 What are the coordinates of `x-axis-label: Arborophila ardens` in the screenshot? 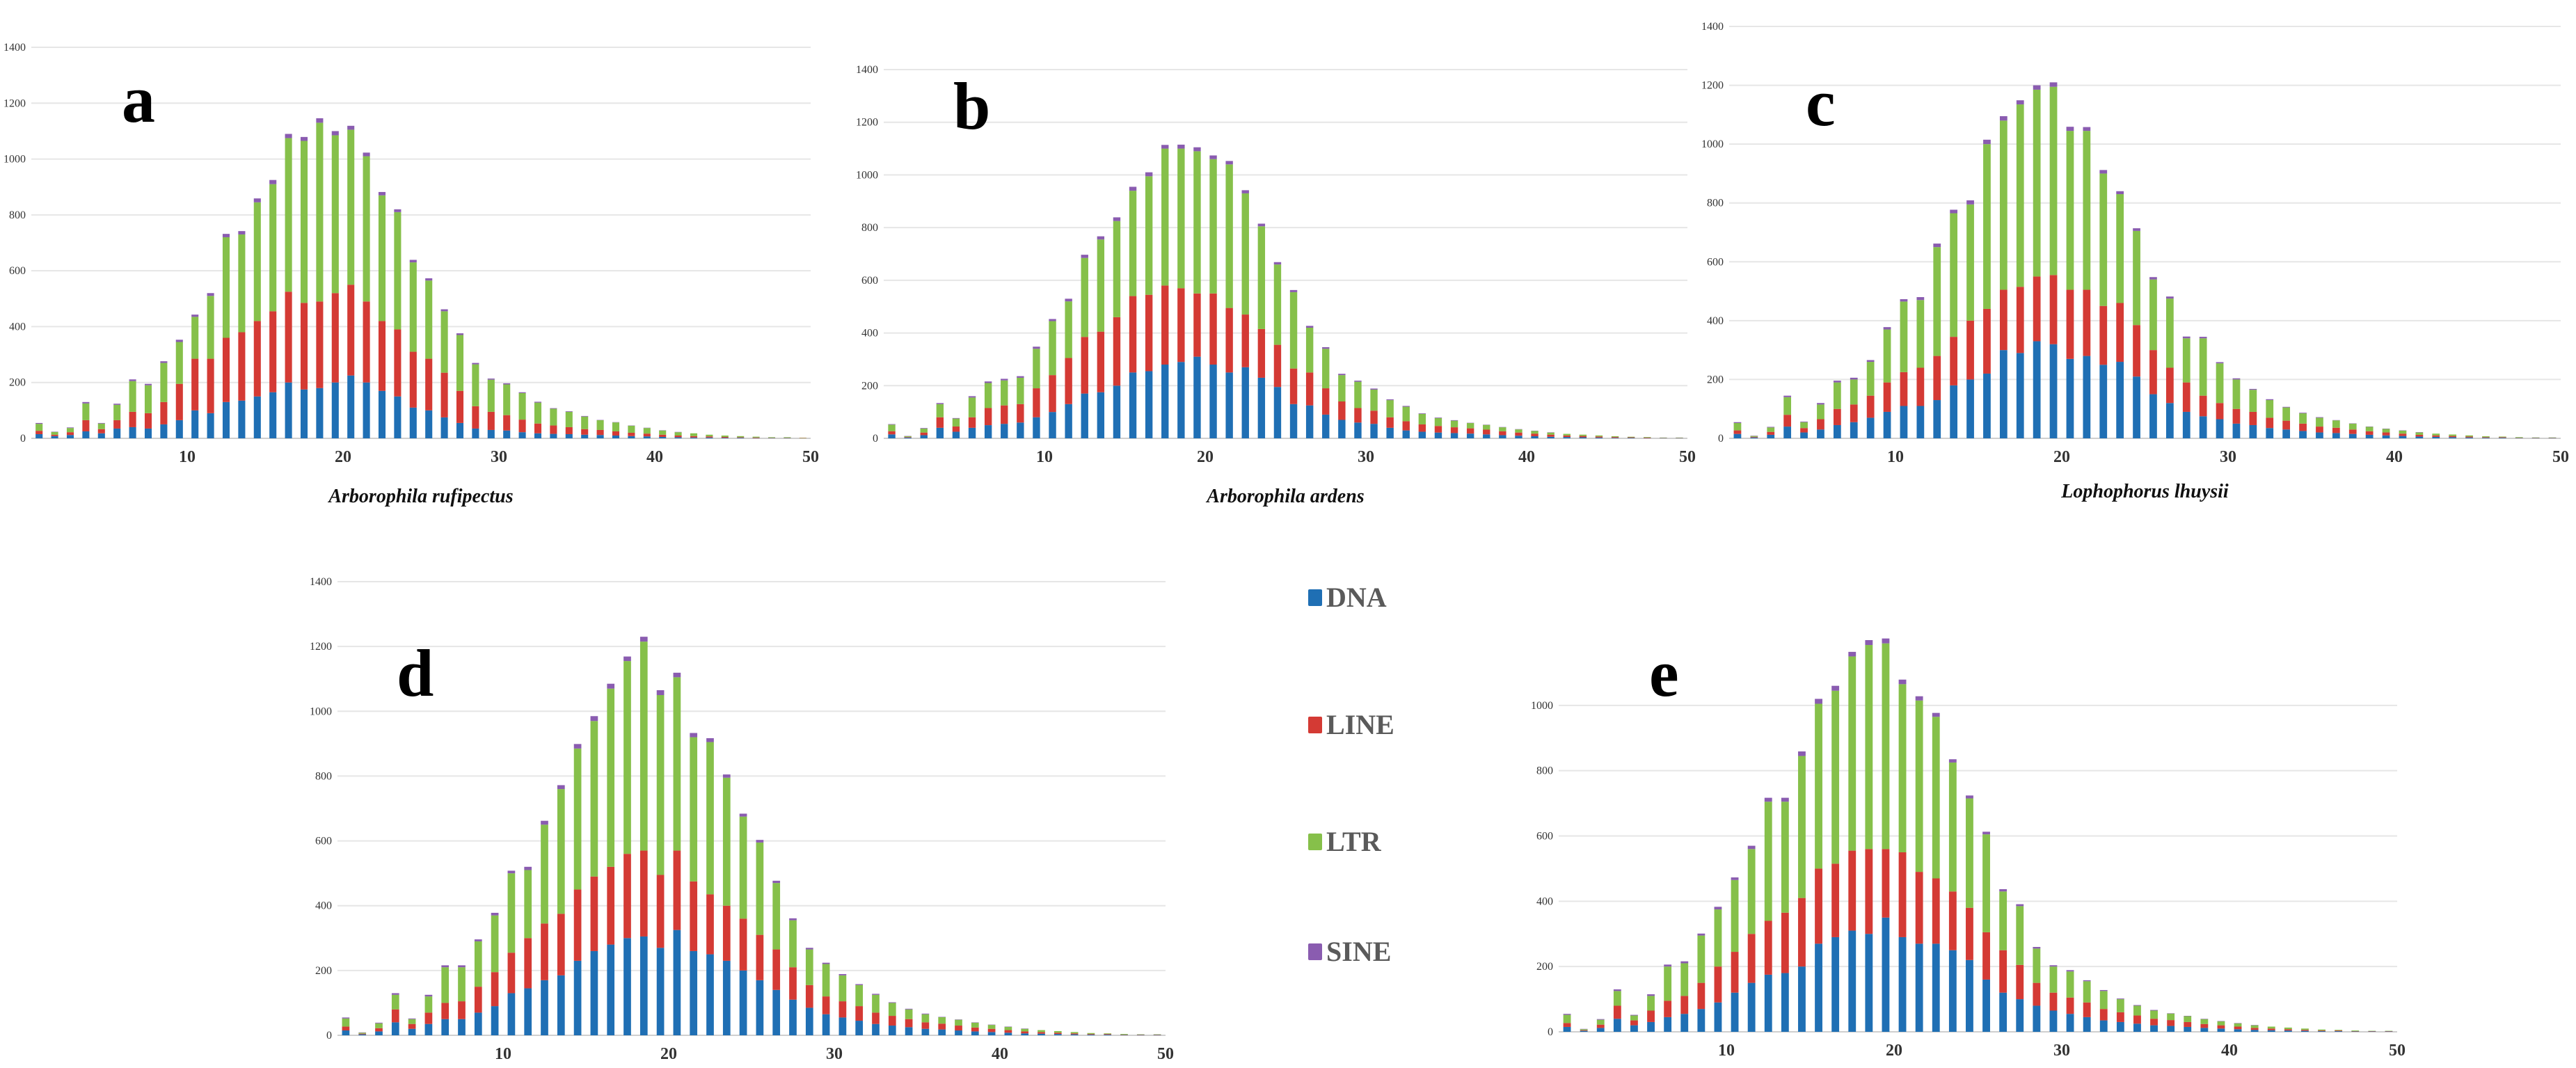 It's located at (1284, 496).